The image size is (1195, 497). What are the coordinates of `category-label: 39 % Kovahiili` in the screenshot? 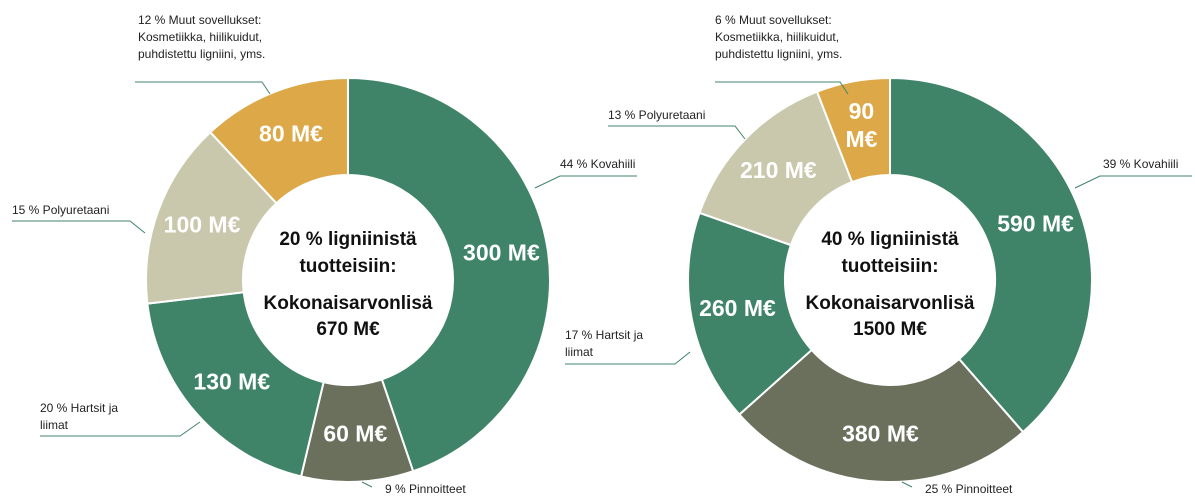 It's located at (1140, 164).